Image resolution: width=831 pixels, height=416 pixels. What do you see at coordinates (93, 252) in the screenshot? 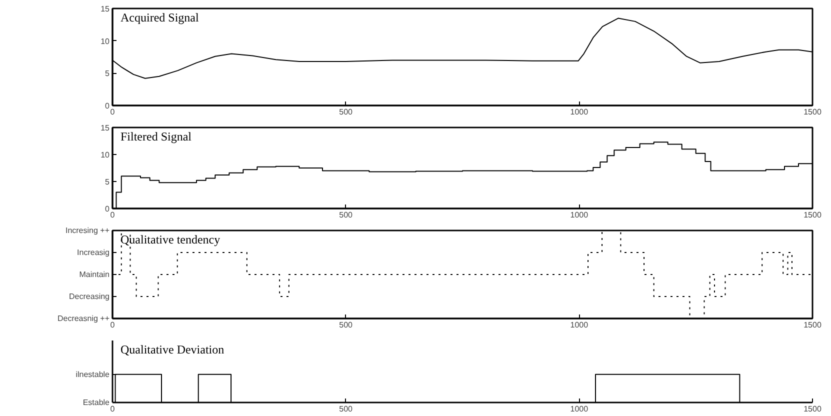
I see `text: Increasig` at bounding box center [93, 252].